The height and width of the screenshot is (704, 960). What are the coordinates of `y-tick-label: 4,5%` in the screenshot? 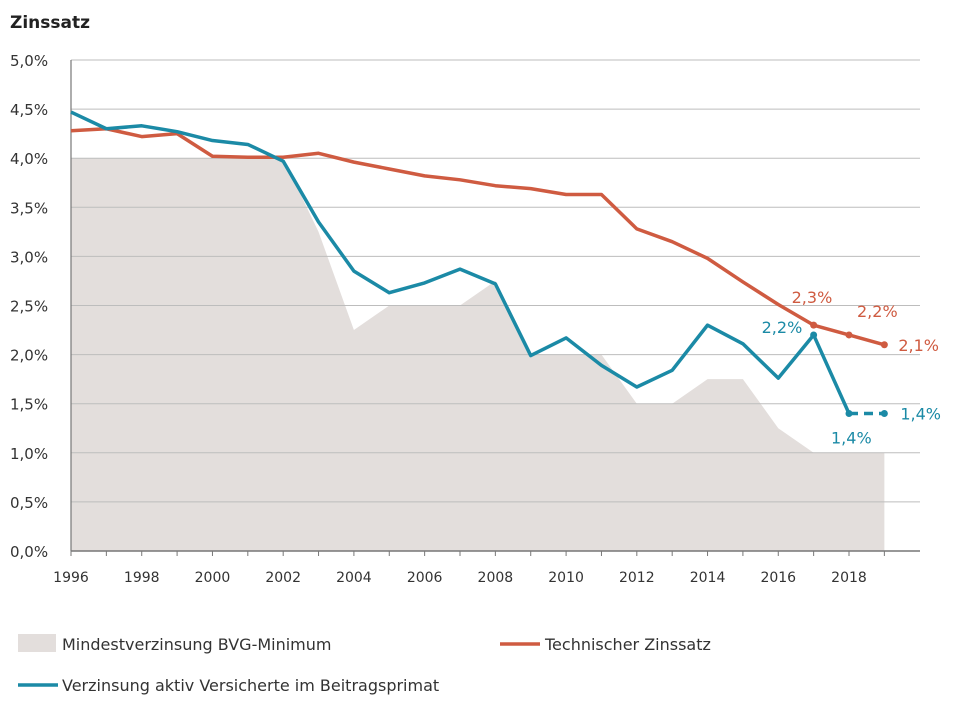 It's located at (29, 110).